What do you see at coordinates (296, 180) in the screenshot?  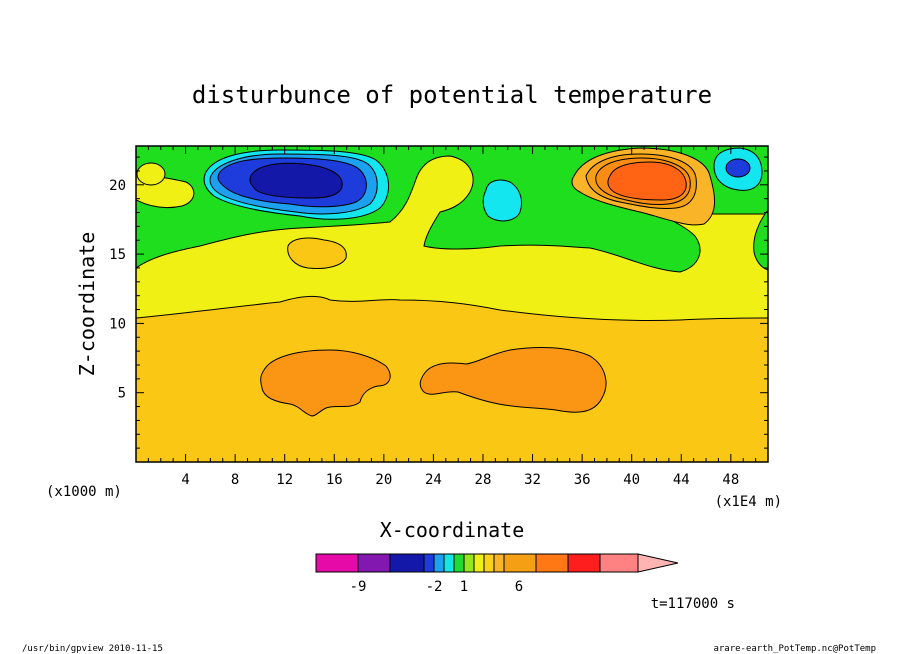 I see `region-blue-core` at bounding box center [296, 180].